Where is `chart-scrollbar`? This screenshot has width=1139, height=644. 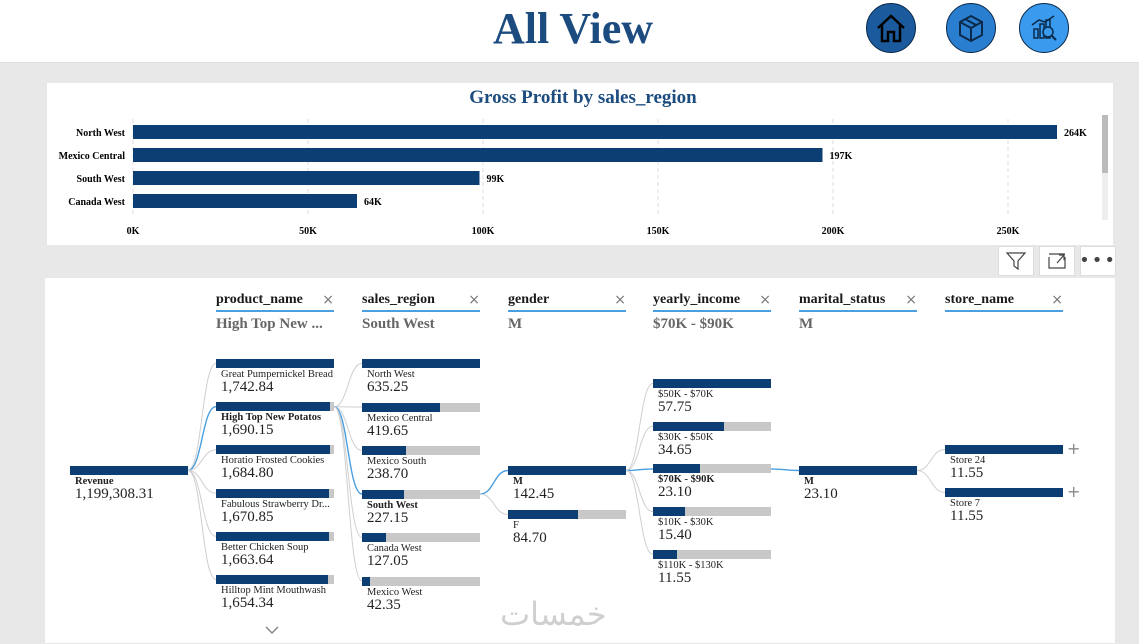 chart-scrollbar is located at coordinates (1105, 167).